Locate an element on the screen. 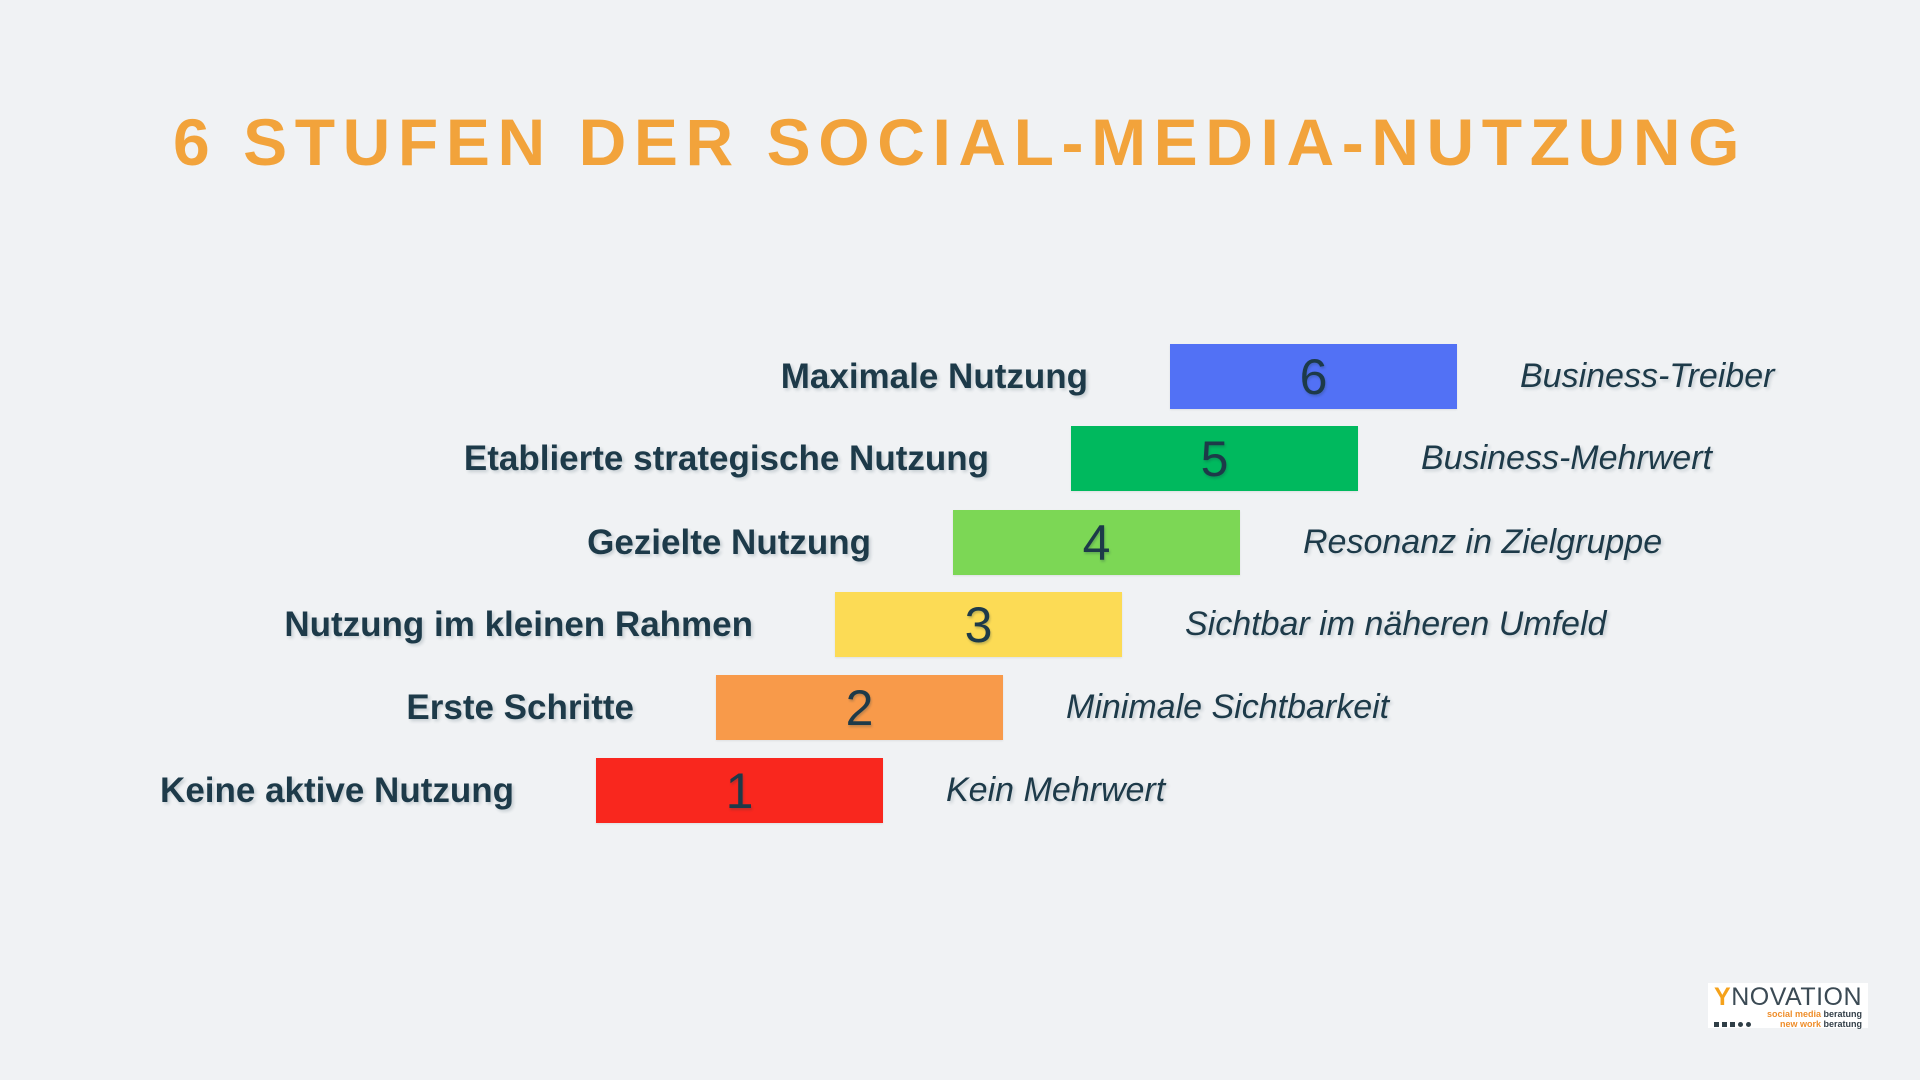  logo-tagline-2: new work beratung is located at coordinates (1820, 1024).